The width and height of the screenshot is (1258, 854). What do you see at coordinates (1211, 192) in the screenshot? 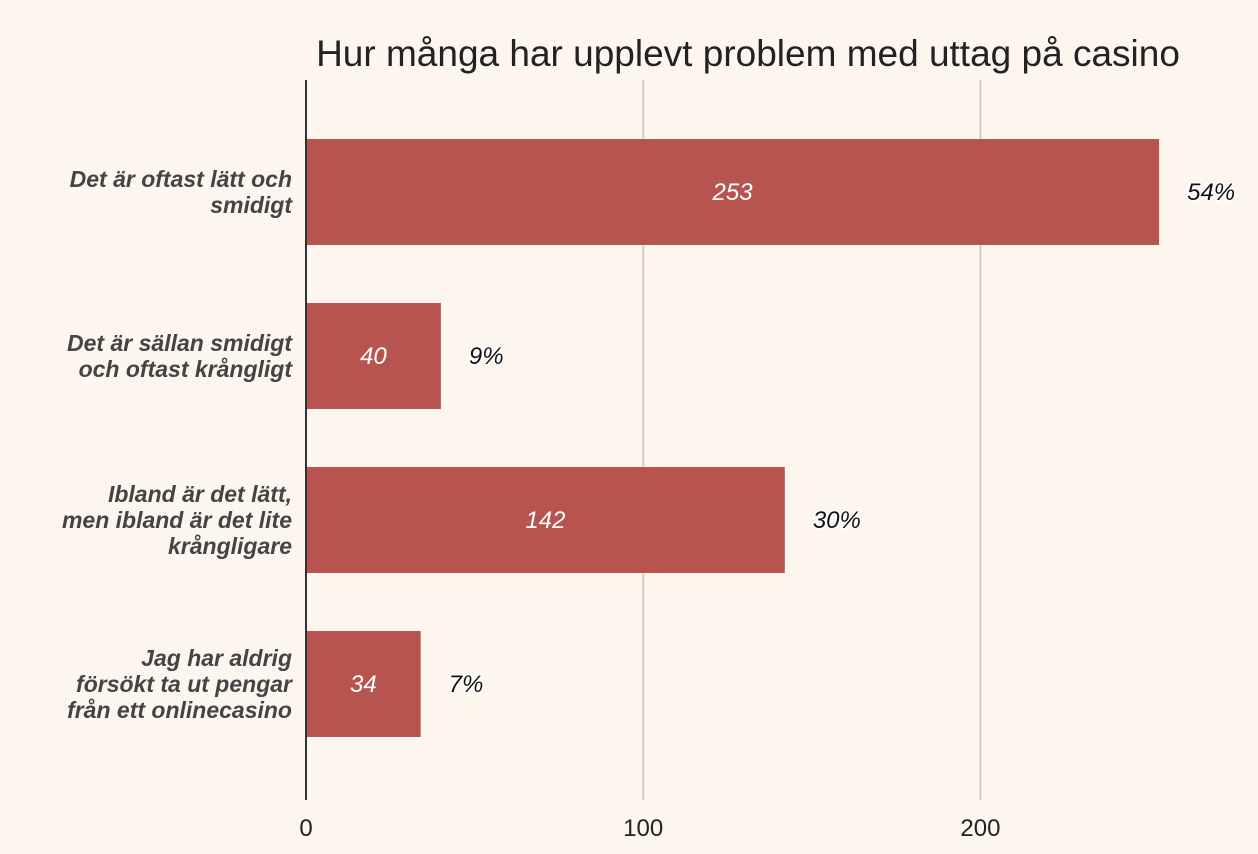
I see `bar-percent-label: 54%` at bounding box center [1211, 192].